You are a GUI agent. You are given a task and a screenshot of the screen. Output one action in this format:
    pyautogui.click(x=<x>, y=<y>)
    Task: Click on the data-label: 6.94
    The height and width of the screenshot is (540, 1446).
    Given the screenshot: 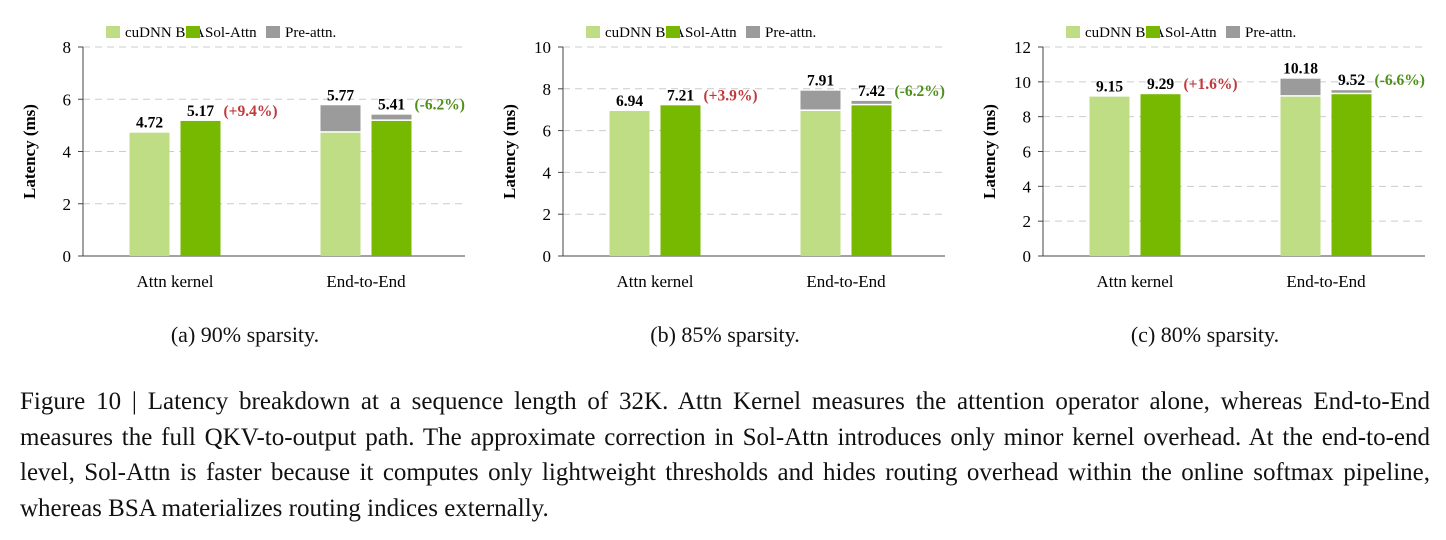 What is the action you would take?
    pyautogui.click(x=629, y=101)
    